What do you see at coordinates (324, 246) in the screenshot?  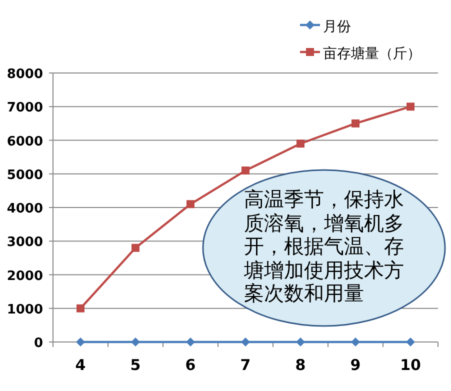 I see `annotation: 高温季节，保持水质溶氧，增氧机多开，根据气温、存塘增加使用技术方案次数和用量` at bounding box center [324, 246].